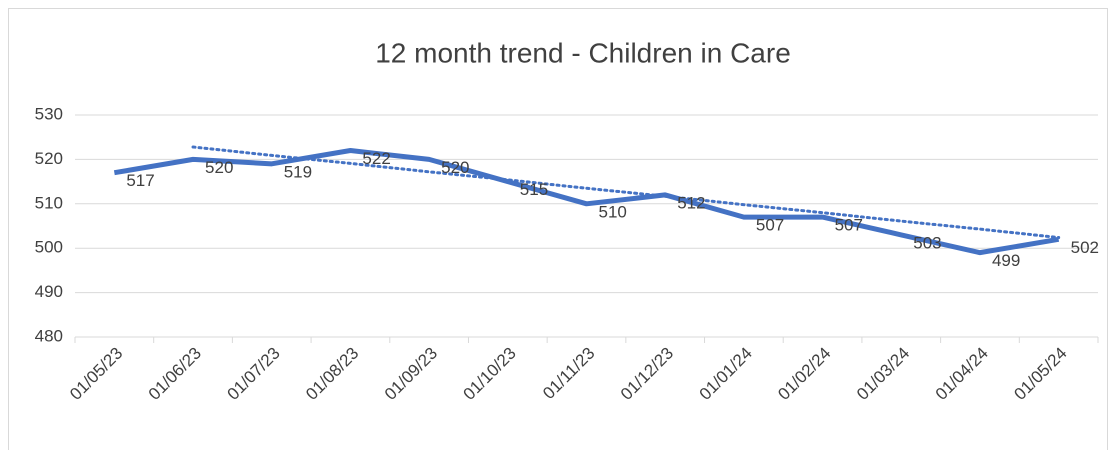  What do you see at coordinates (534, 189) in the screenshot?
I see `data-label: 515` at bounding box center [534, 189].